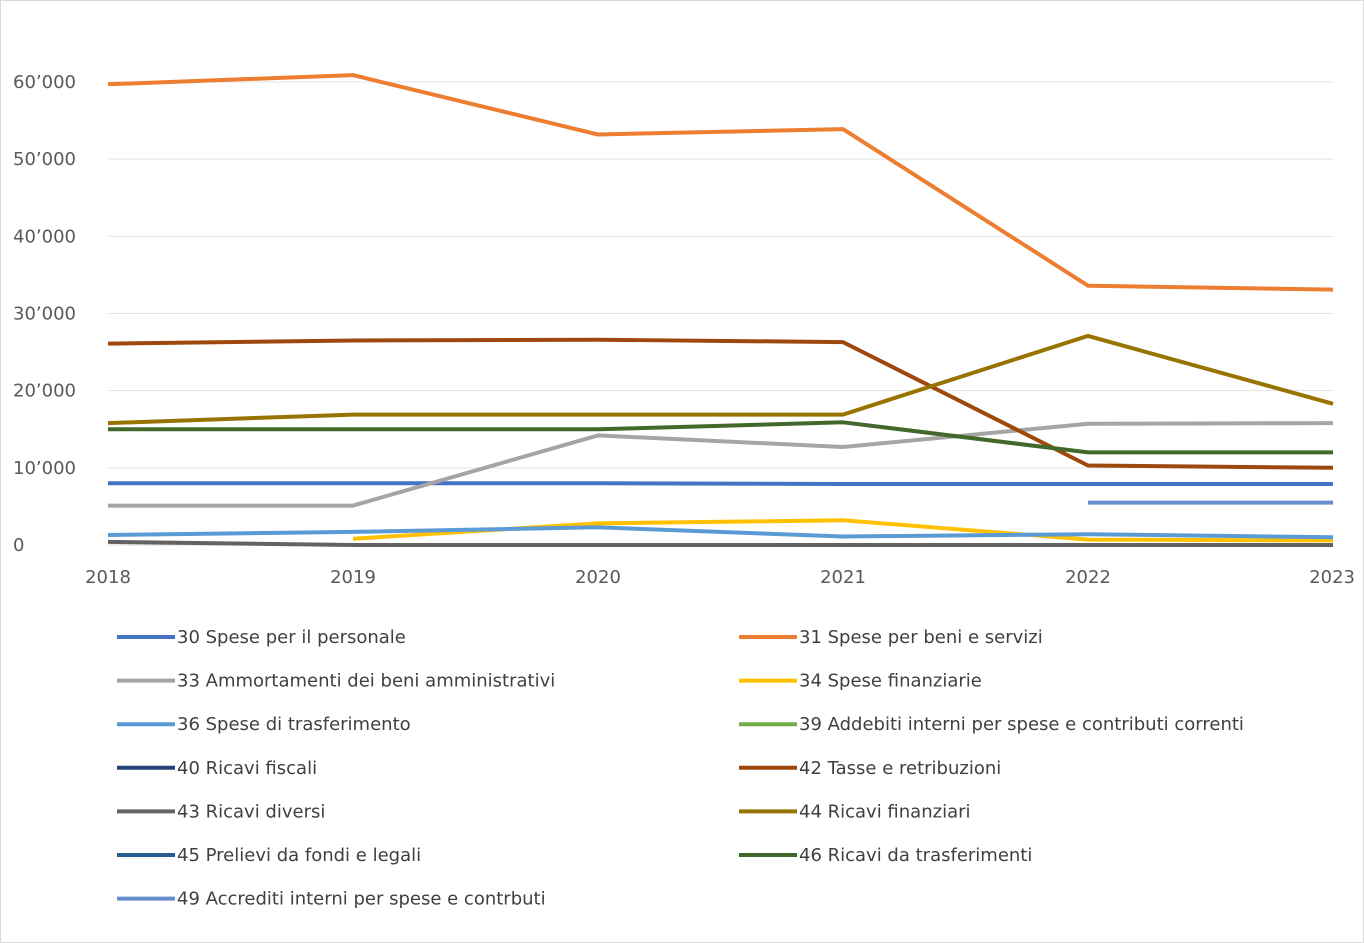 The width and height of the screenshot is (1364, 943). I want to click on legend-item: 45 Prelievi da fondi e legali, so click(269, 855).